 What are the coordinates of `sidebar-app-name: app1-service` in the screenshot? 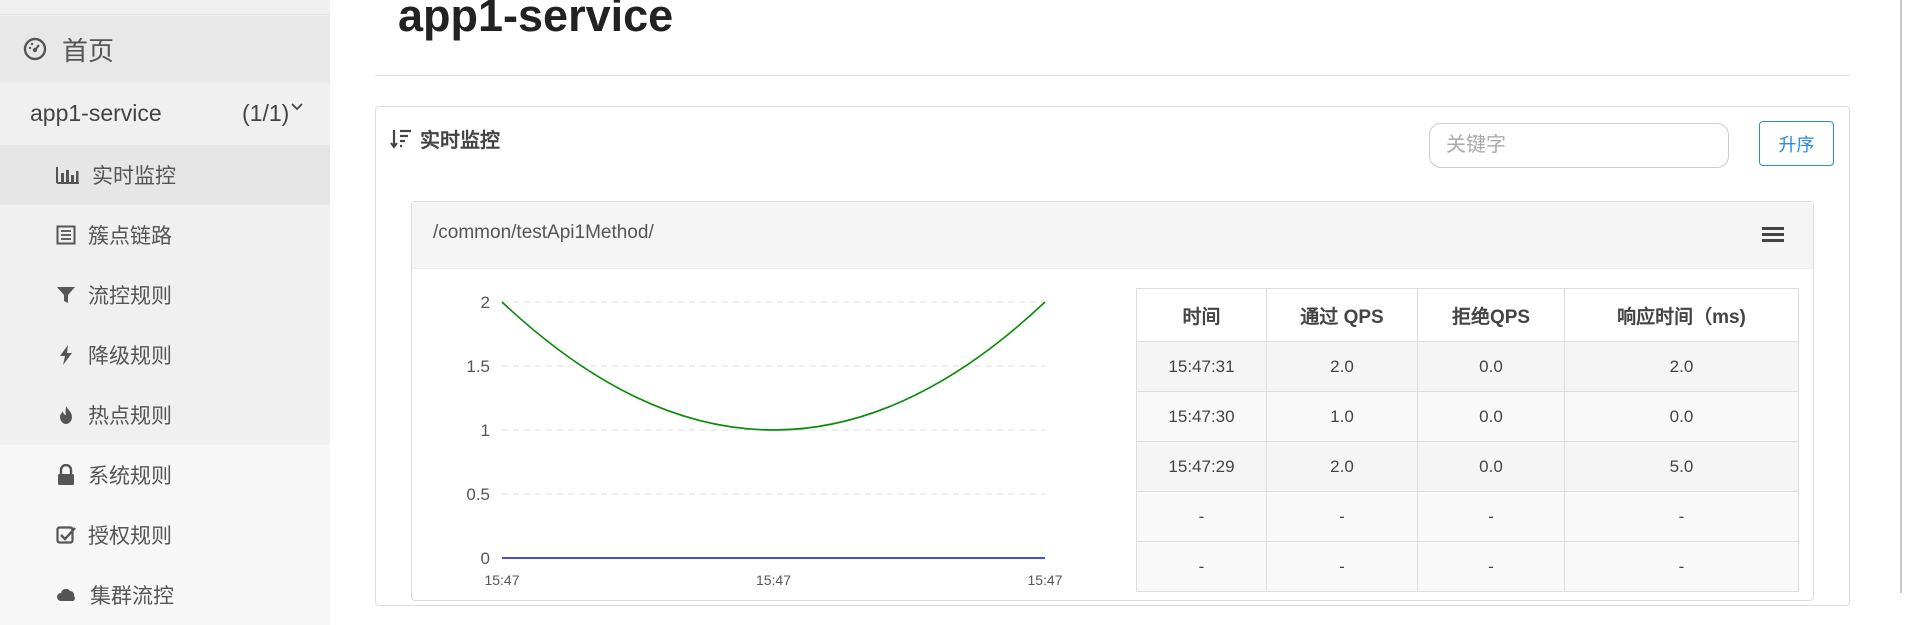 It's located at (96, 112).